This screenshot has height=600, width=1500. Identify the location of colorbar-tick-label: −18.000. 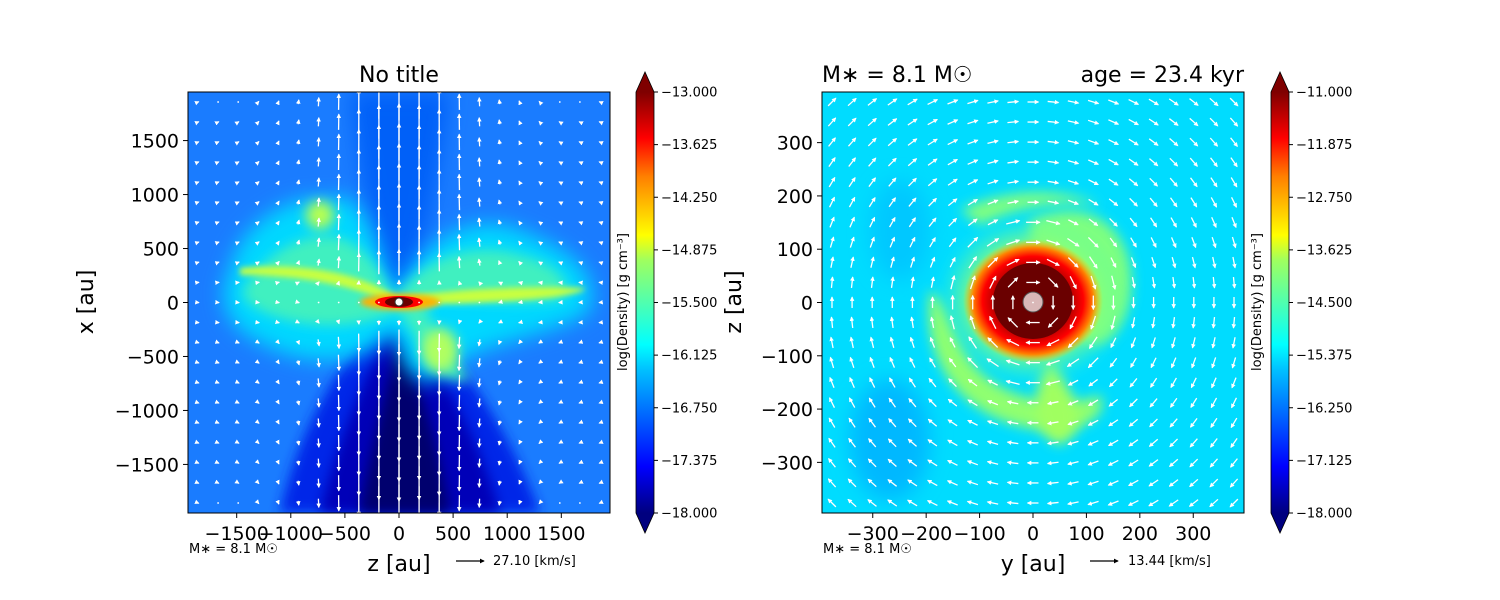
(689, 514).